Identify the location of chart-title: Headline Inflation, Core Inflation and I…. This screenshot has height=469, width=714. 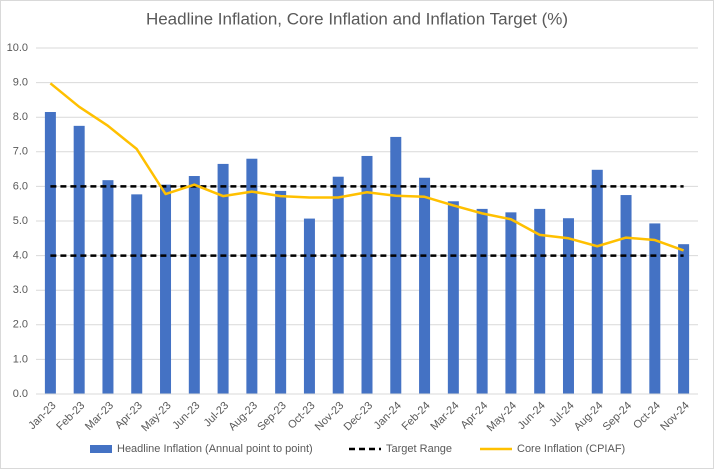
(357, 18).